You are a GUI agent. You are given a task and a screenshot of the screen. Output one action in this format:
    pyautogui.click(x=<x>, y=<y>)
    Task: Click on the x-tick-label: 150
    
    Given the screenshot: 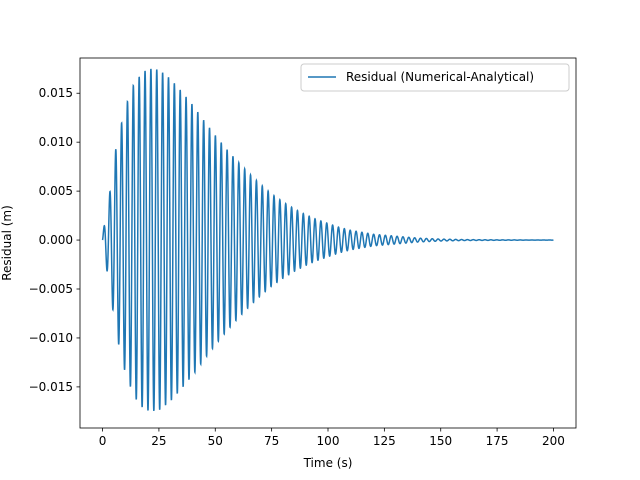 What is the action you would take?
    pyautogui.click(x=440, y=441)
    